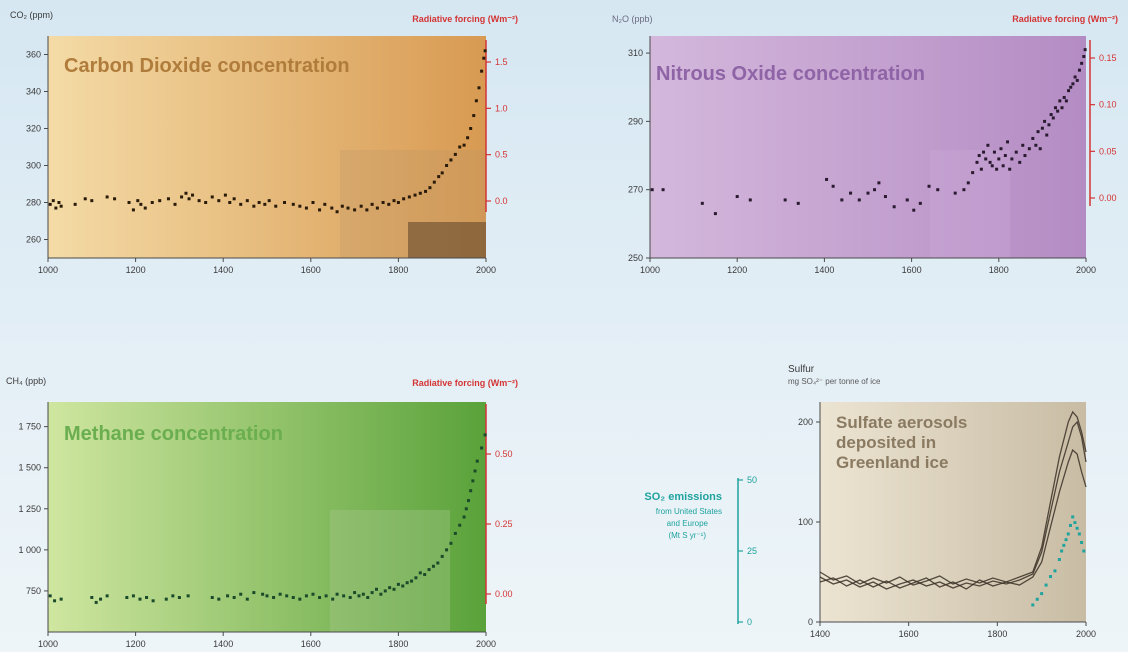 Image resolution: width=1128 pixels, height=652 pixels. What do you see at coordinates (311, 270) in the screenshot?
I see `co2-x-tick-label: 1600` at bounding box center [311, 270].